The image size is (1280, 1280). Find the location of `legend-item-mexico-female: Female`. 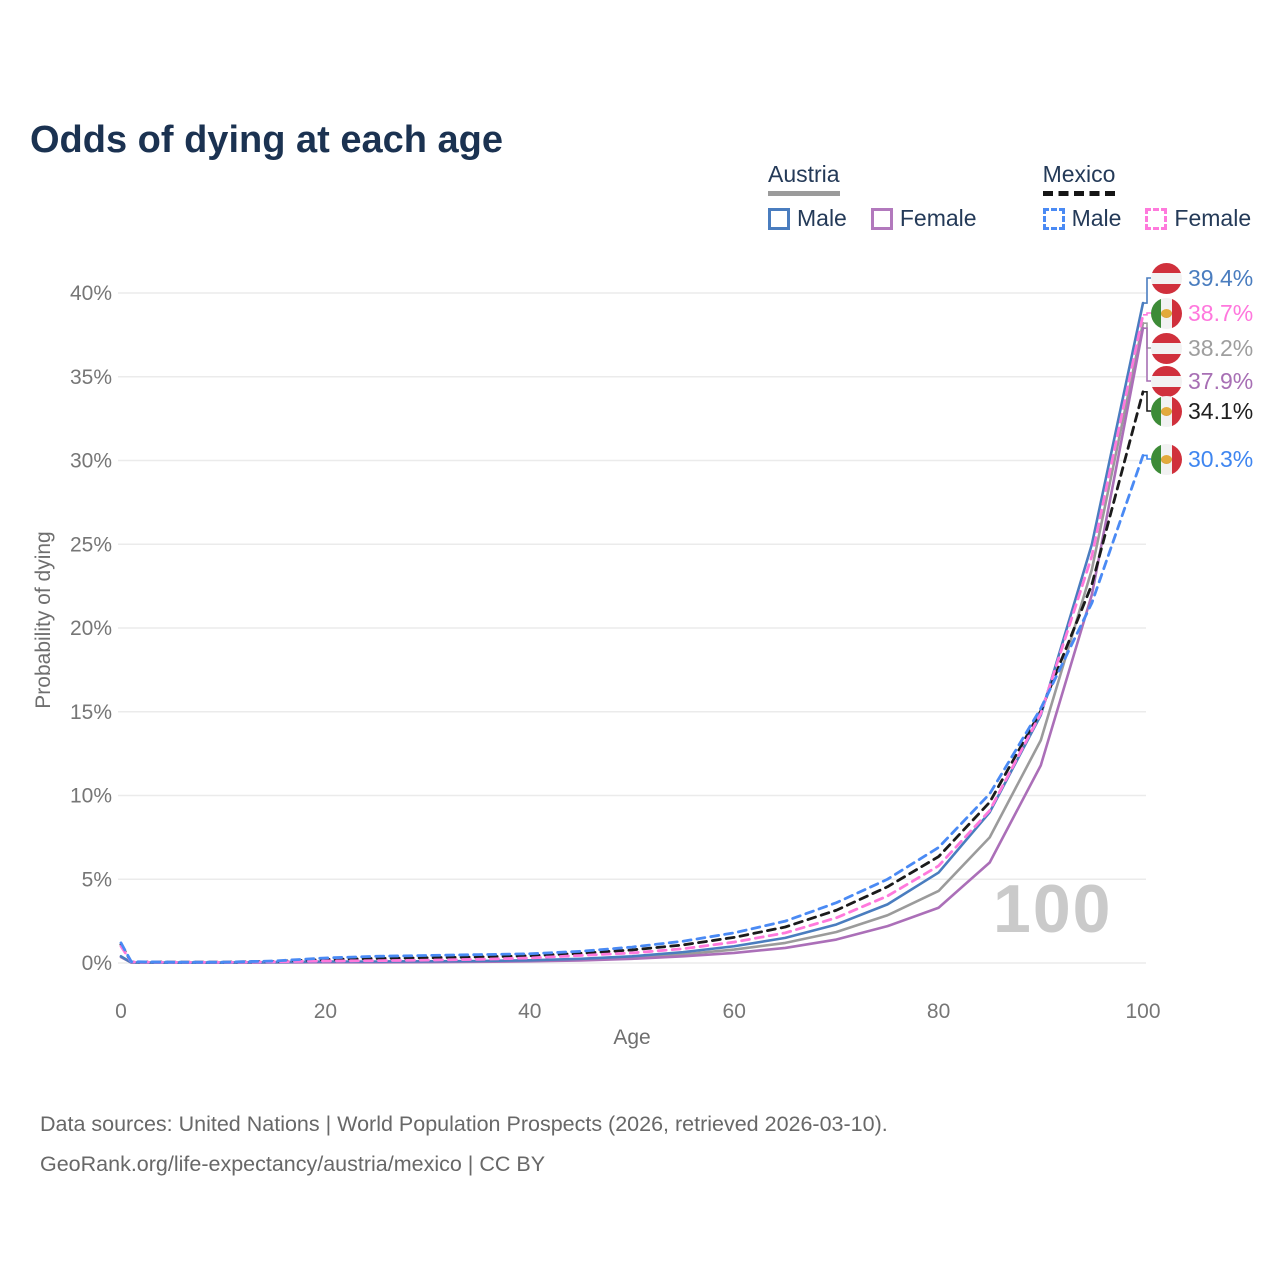

legend-item-mexico-female: Female is located at coordinates (1198, 218).